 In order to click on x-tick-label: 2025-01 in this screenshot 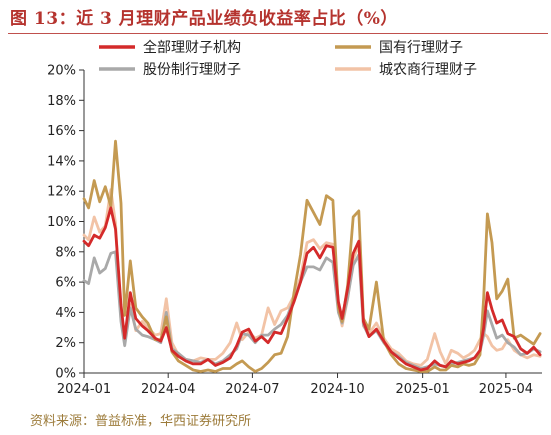, I will do `click(422, 389)`.